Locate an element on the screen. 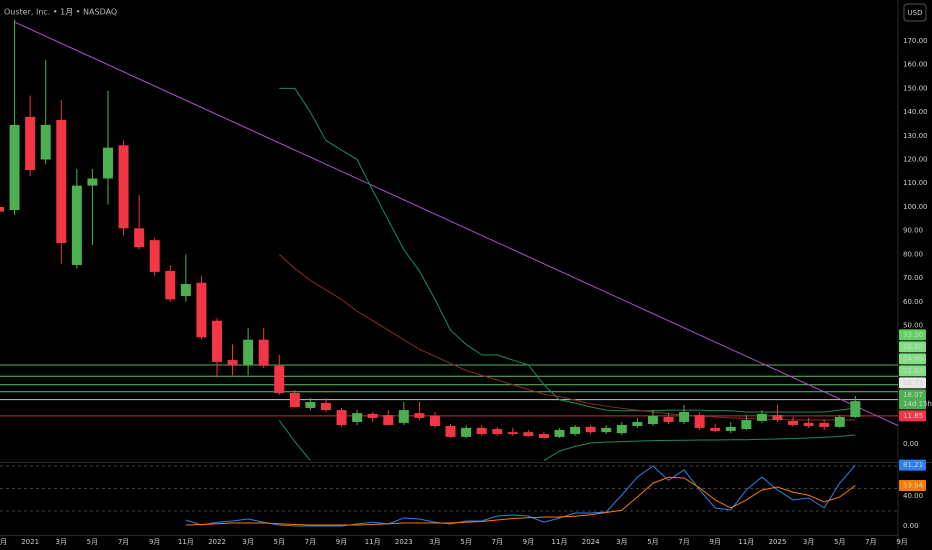  y-tick-label: 40.00 is located at coordinates (913, 496).